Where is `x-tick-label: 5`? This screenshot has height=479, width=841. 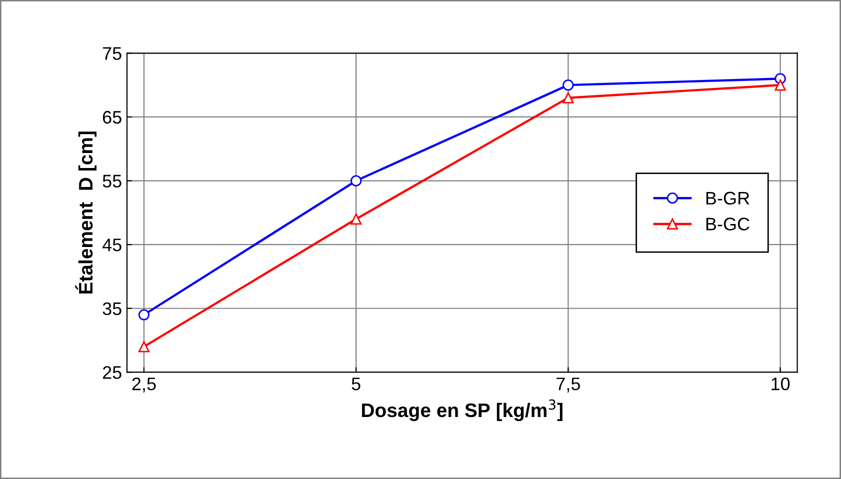
x-tick-label: 5 is located at coordinates (356, 384).